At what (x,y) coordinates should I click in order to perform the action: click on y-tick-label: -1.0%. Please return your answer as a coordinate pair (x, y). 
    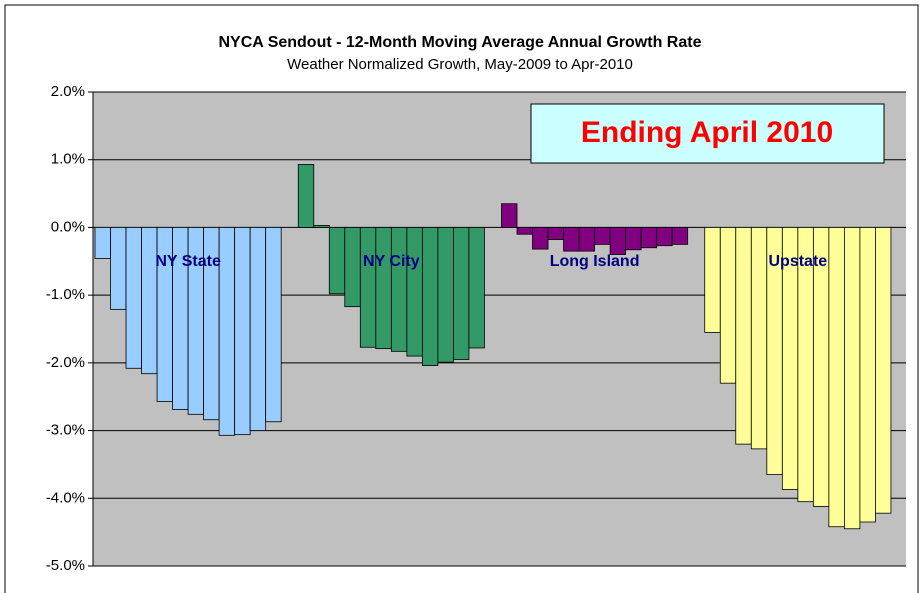
    Looking at the image, I should click on (65, 294).